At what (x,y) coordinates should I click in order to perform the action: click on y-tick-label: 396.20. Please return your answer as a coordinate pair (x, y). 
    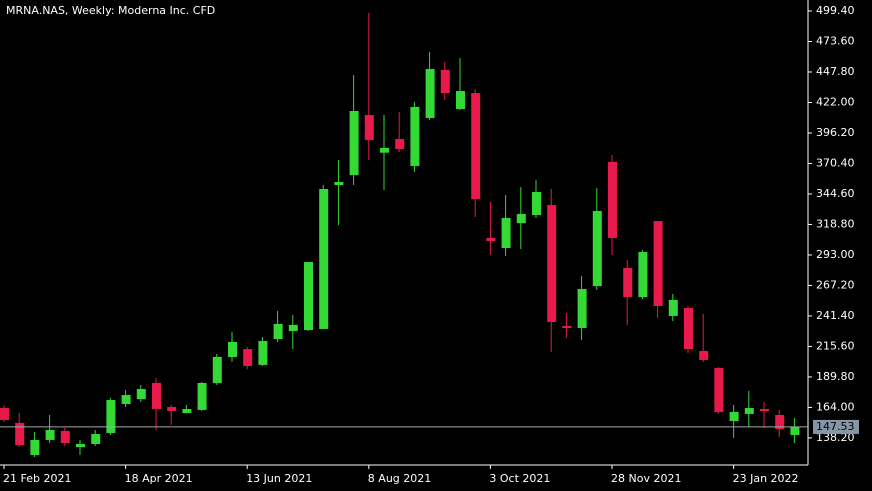
    Looking at the image, I should click on (835, 132).